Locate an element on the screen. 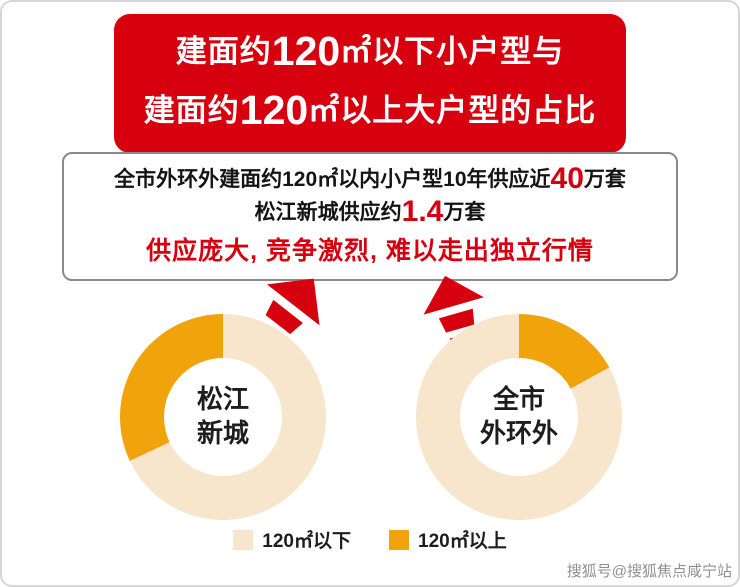  donut-chart-songjiang: 松江 新城 is located at coordinates (223, 417).